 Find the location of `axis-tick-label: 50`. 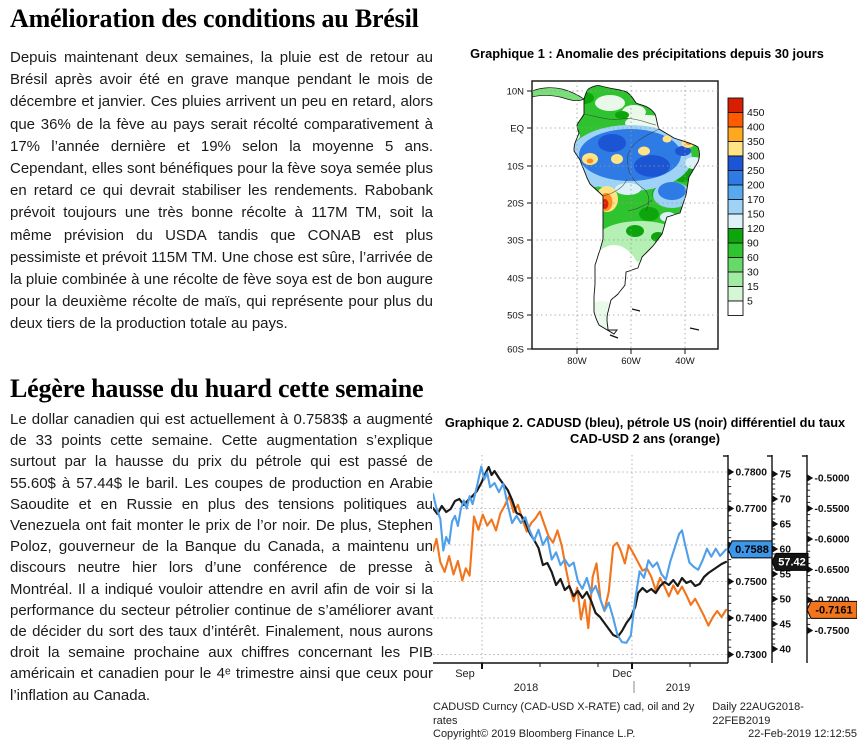

axis-tick-label: 50 is located at coordinates (786, 600).